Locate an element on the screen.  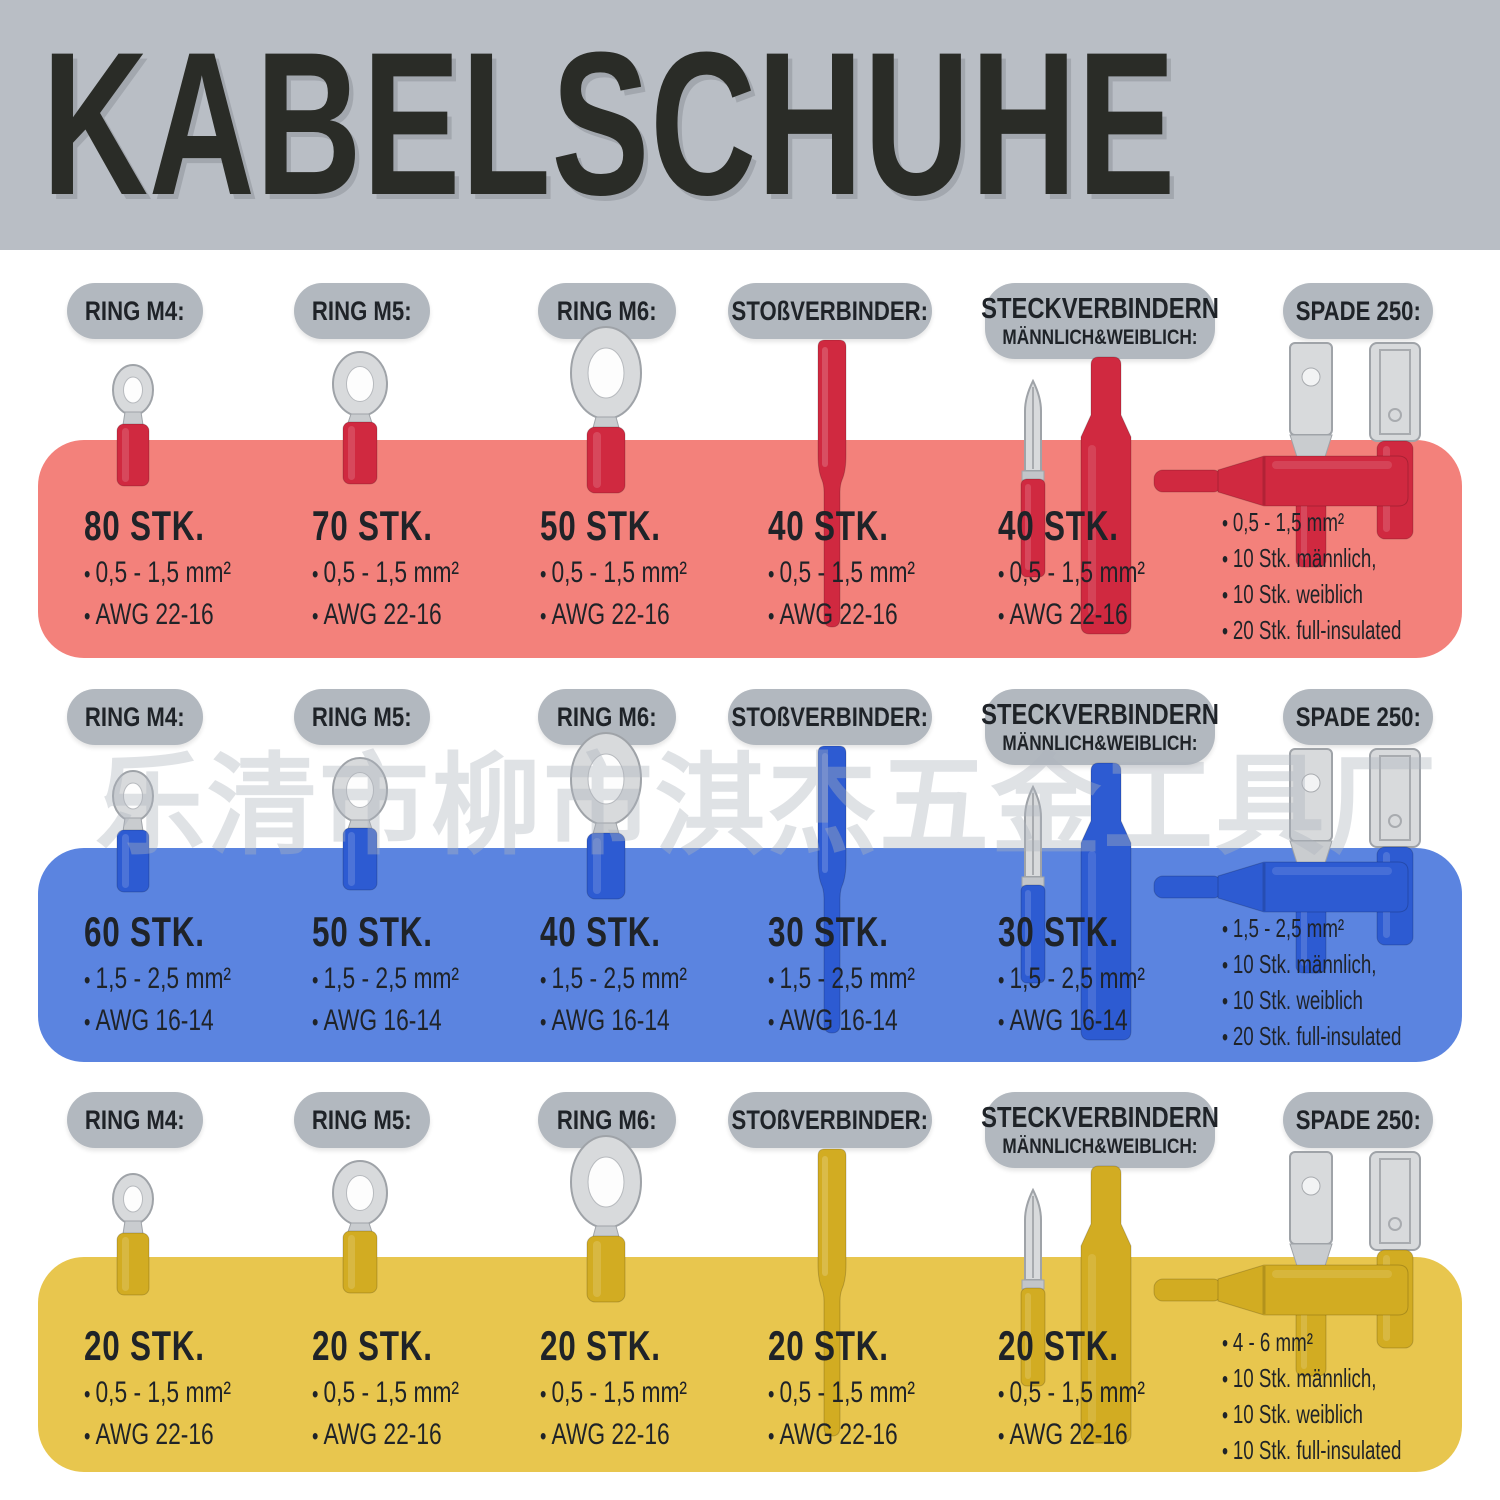
page-title: KABELSCHUHE is located at coordinates (609, 124).